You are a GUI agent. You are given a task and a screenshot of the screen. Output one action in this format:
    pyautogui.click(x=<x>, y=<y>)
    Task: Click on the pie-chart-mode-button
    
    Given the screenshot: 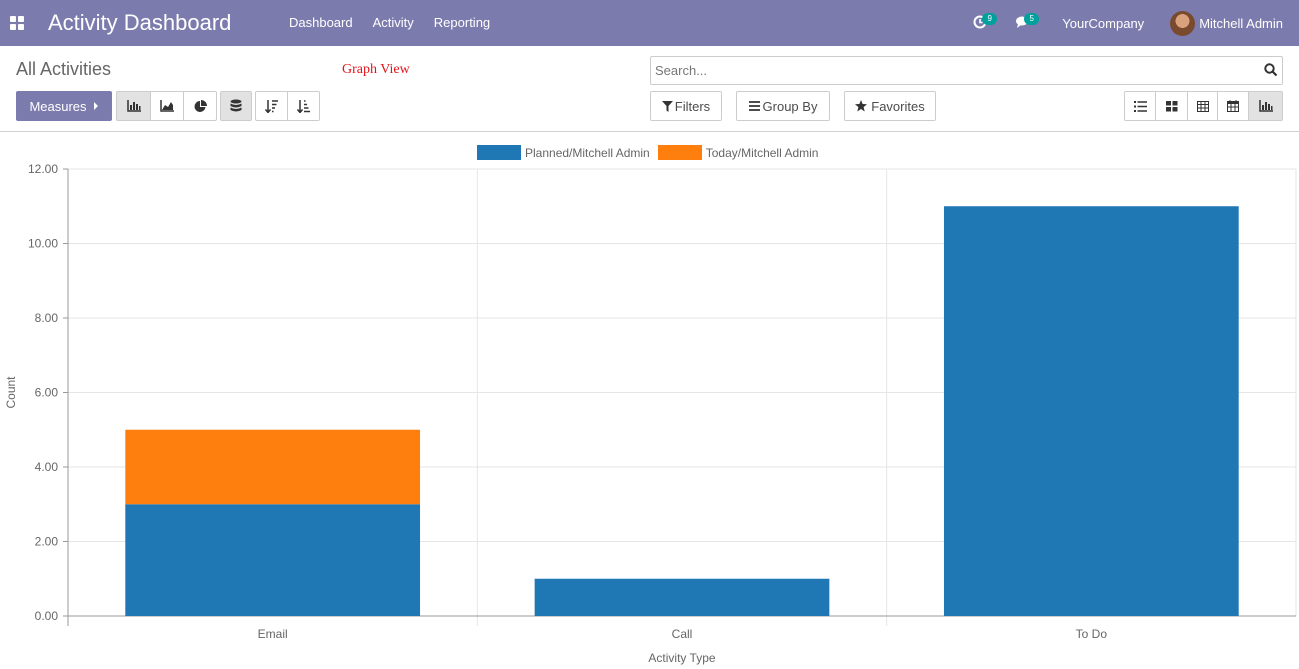 What is the action you would take?
    pyautogui.click(x=200, y=106)
    